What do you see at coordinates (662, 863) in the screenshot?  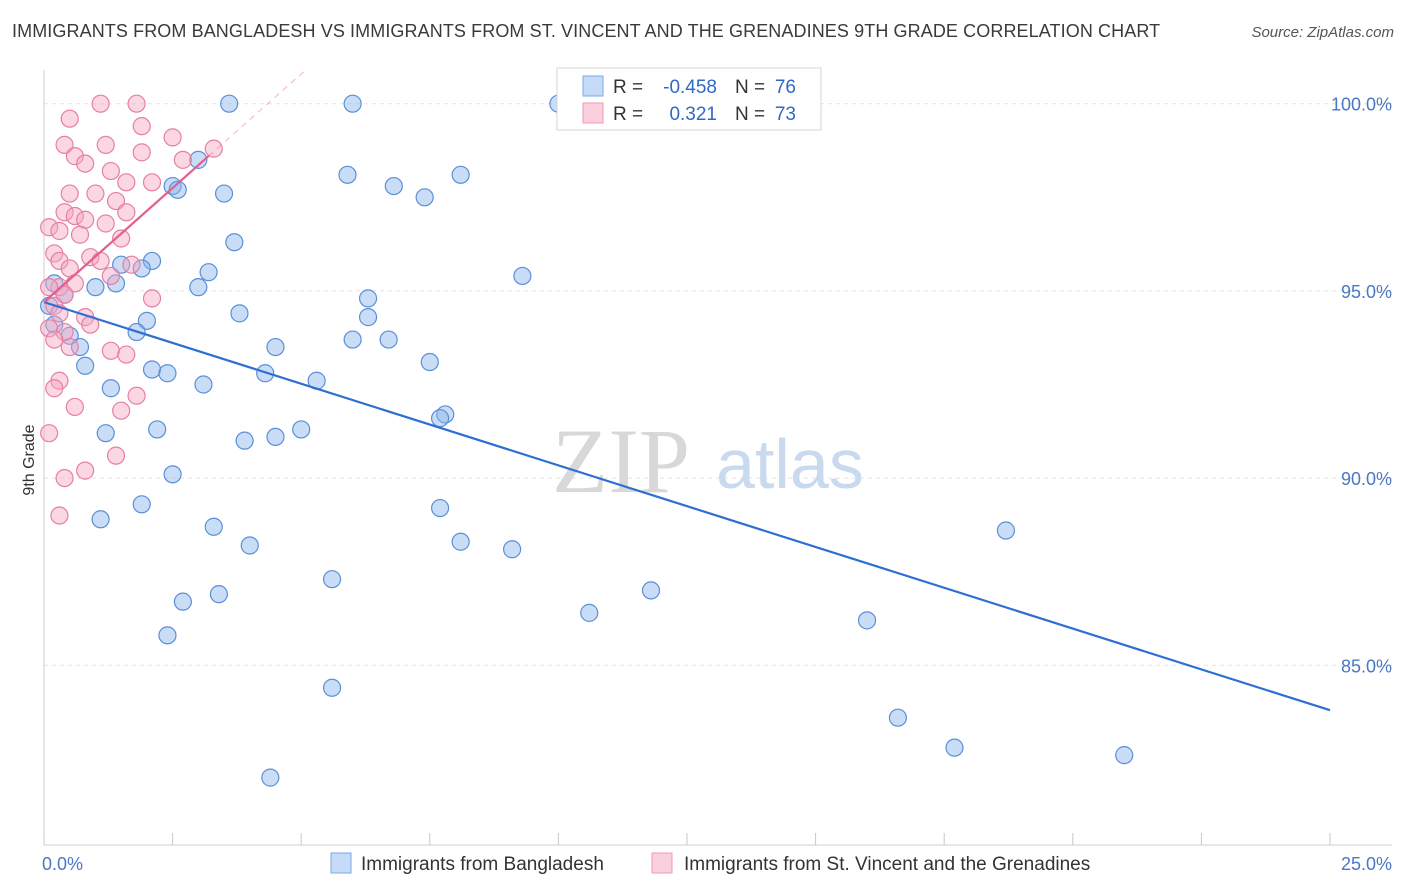 I see `legend-swatch-stvincent` at bounding box center [662, 863].